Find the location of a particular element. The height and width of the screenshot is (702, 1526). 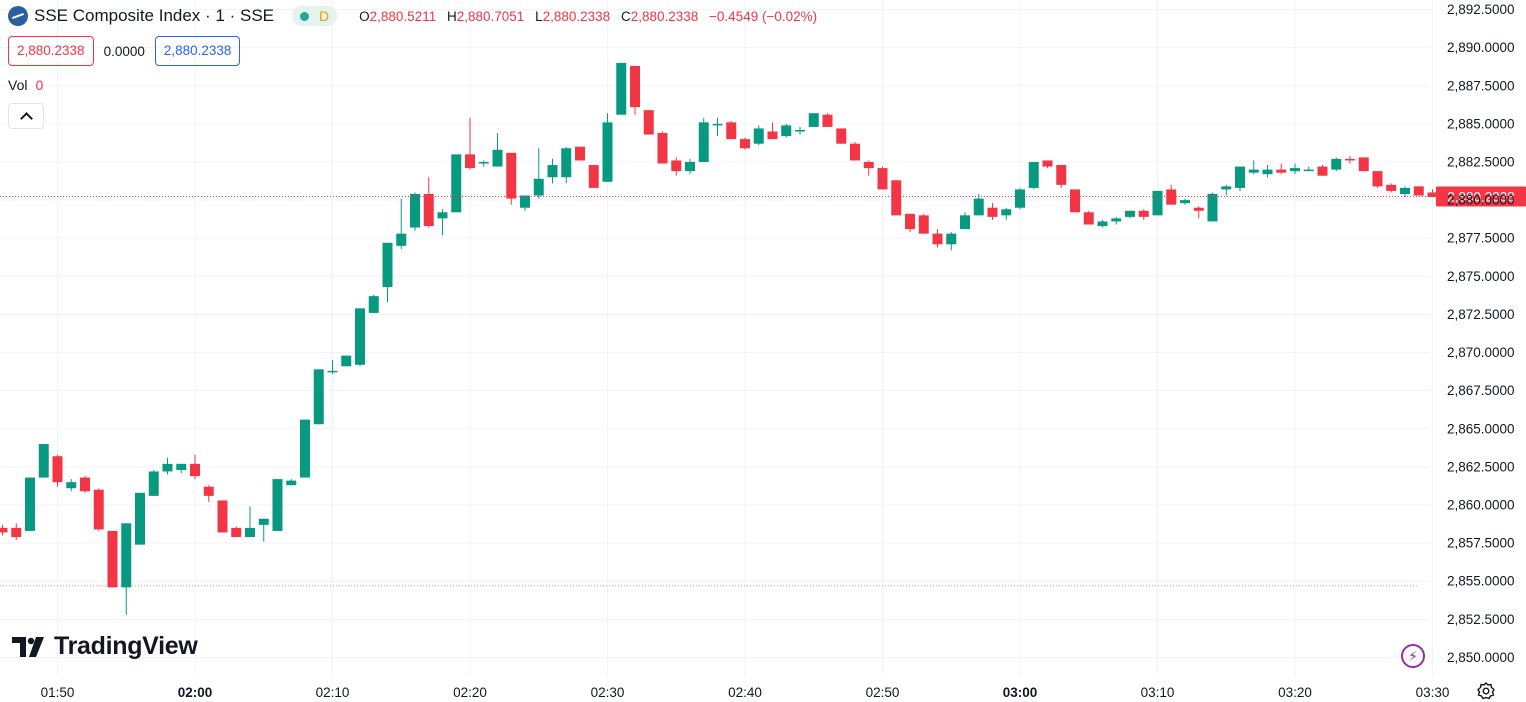

buy-price-button: 2,880.2338 is located at coordinates (197, 51).